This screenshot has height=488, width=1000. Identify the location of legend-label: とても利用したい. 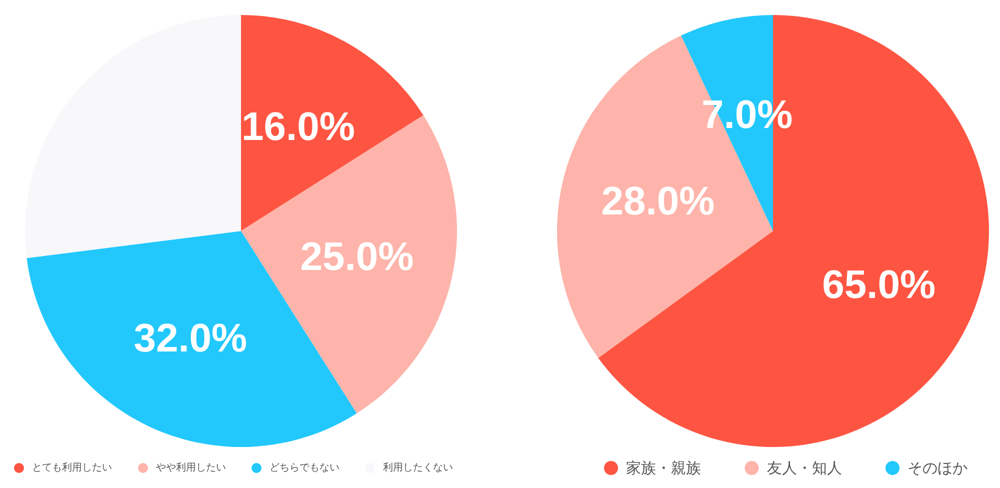
(72, 468).